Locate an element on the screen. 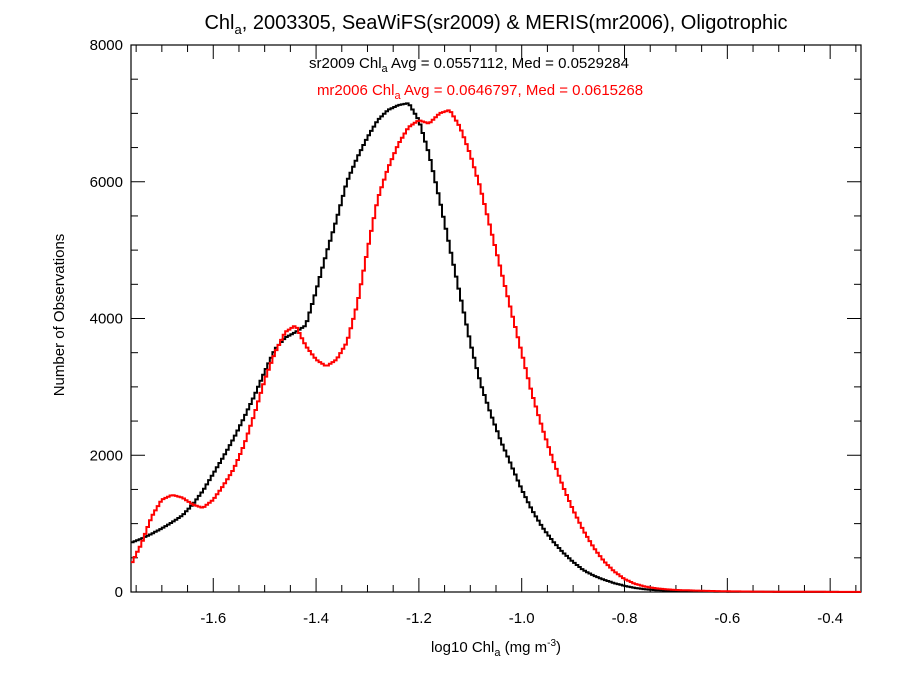  x-tick-label: -0.6 is located at coordinates (727, 618).